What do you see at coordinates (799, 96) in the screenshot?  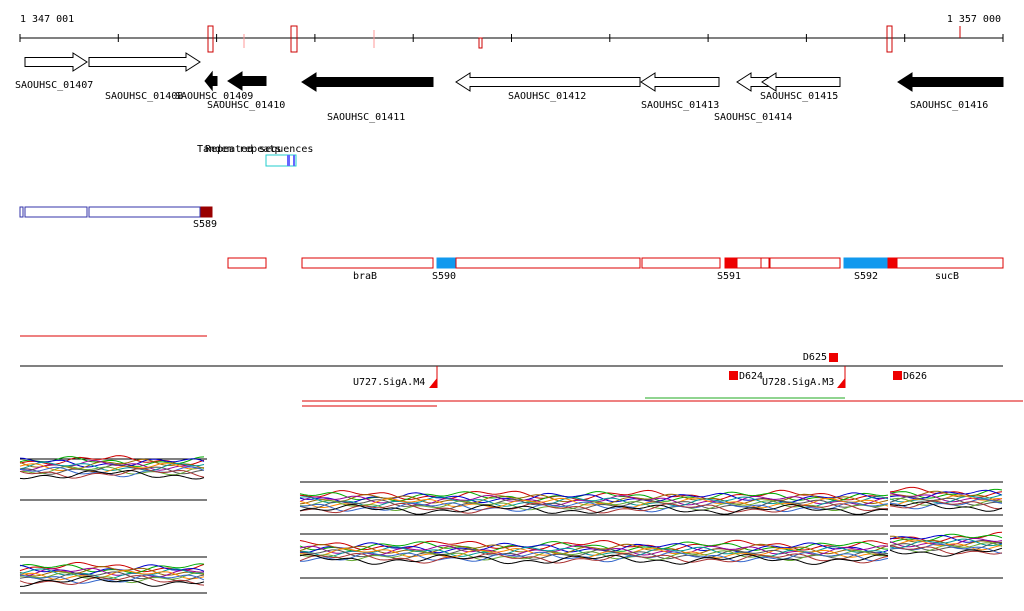 I see `gene-label: SAOUHSC_01415` at bounding box center [799, 96].